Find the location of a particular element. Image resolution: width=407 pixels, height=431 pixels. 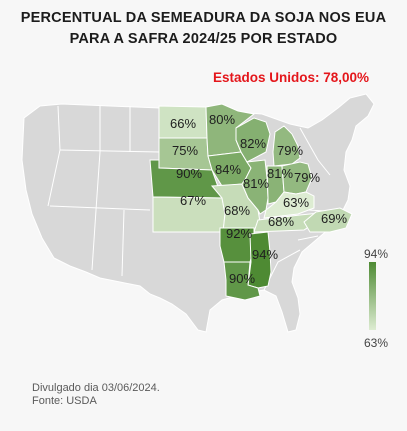

source: Fonte: USDA is located at coordinates (64, 401).